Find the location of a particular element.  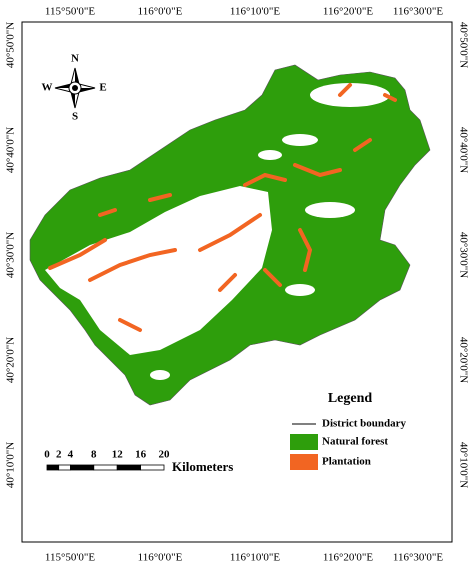

right-coord-label: 40°50'0"N is located at coordinates (463, 45).